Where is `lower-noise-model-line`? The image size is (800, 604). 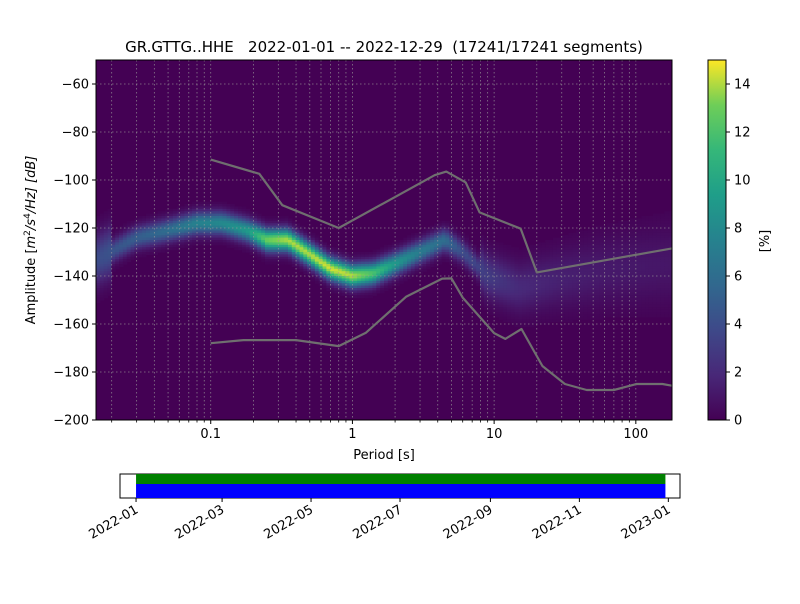 lower-noise-model-line is located at coordinates (441, 334).